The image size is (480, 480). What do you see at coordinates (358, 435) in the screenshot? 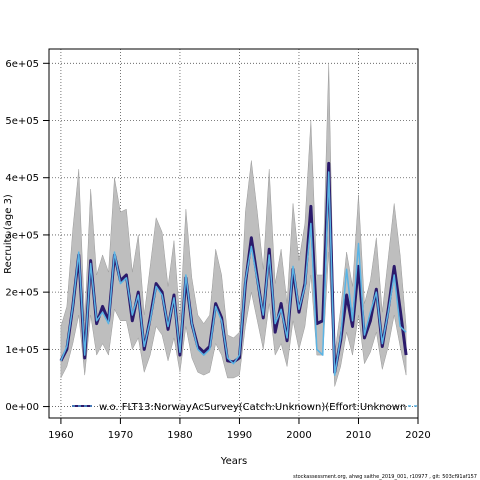
I see `x-tick-label: 2010` at bounding box center [358, 435].